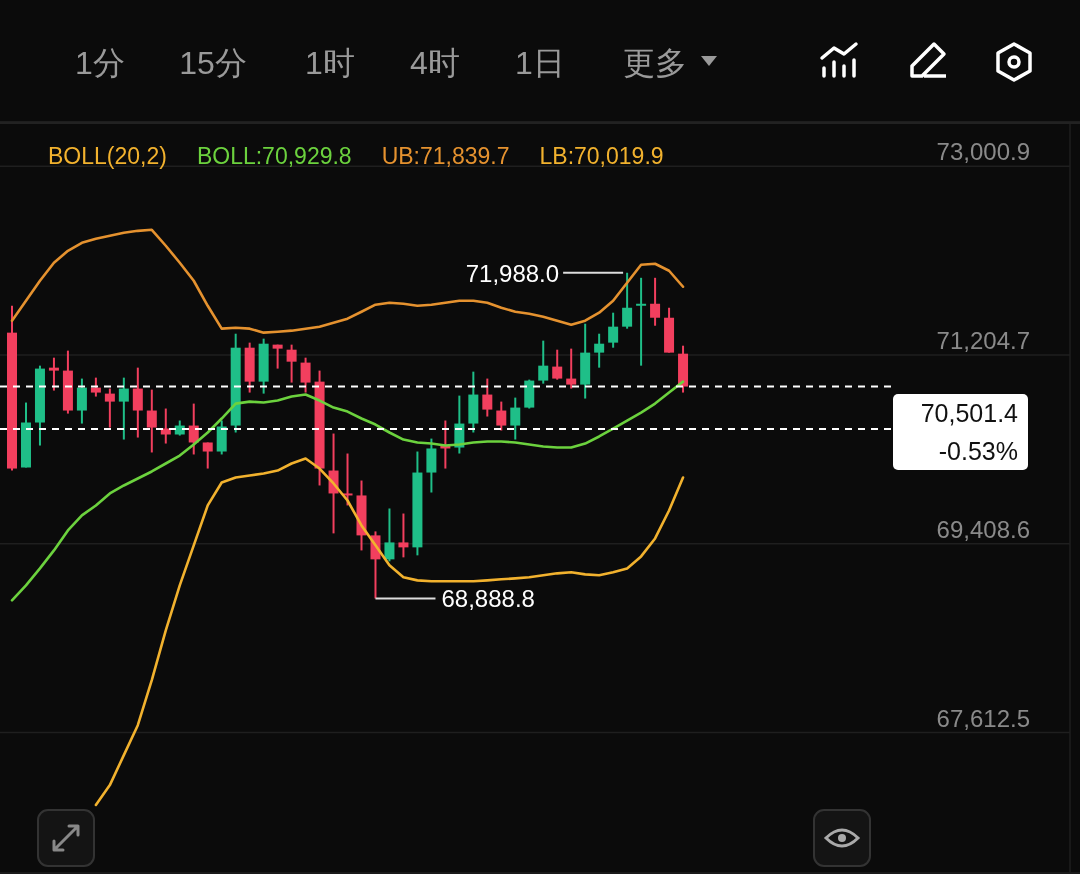 This screenshot has width=1080, height=874. Describe the element at coordinates (213, 63) in the screenshot. I see `text: 15分` at that location.